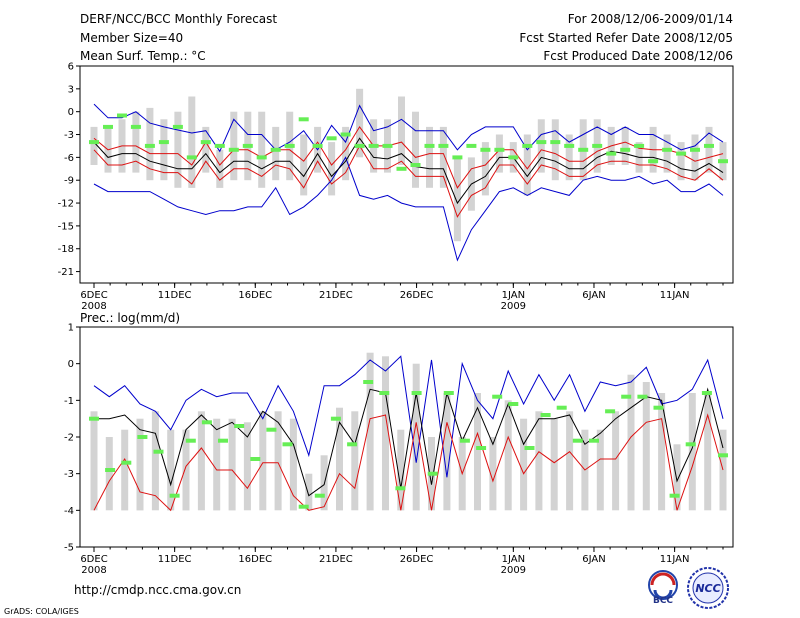 The image size is (800, 618). I want to click on x-tick-label: 6JAN, so click(593, 295).